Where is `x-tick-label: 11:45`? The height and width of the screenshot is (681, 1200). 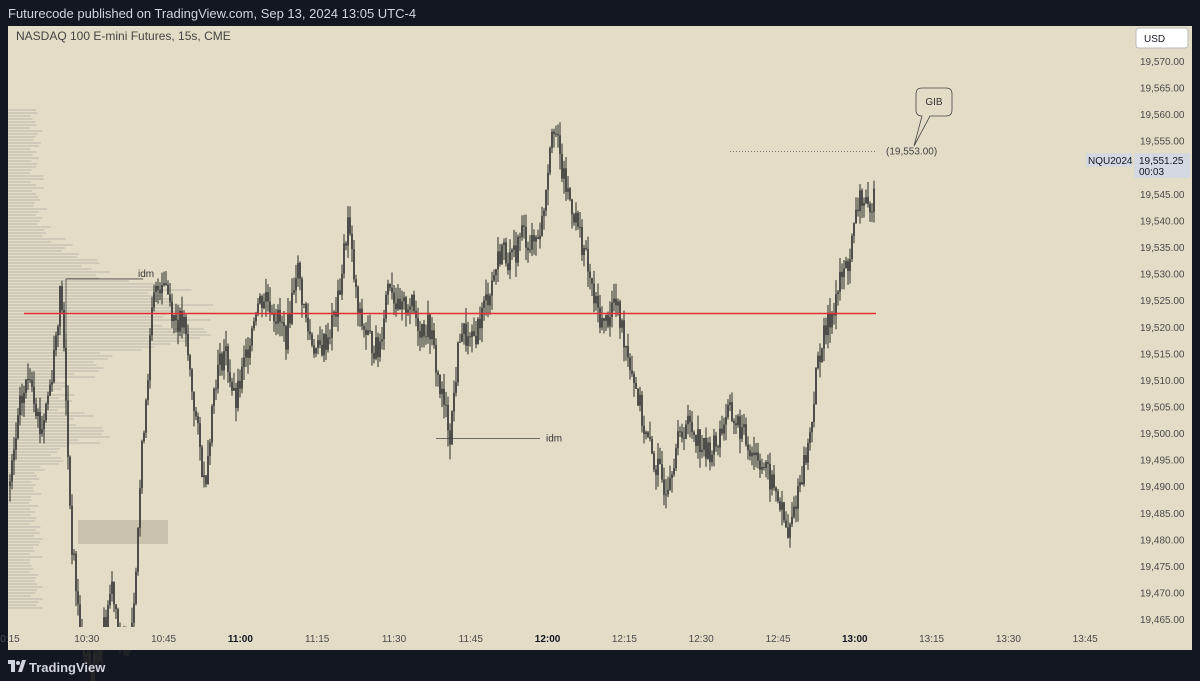
x-tick-label: 11:45 is located at coordinates (471, 639).